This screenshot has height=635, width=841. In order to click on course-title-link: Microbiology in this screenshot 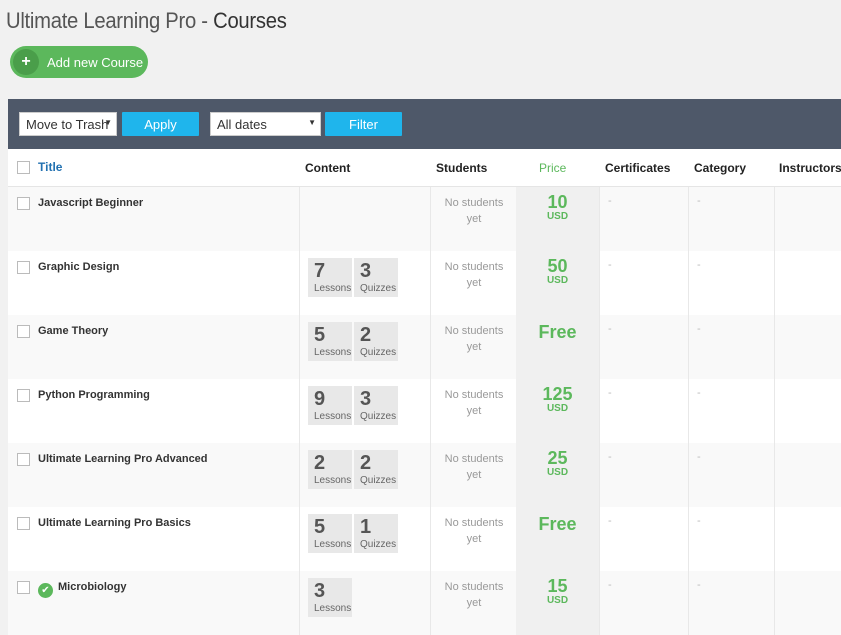, I will do `click(92, 587)`.